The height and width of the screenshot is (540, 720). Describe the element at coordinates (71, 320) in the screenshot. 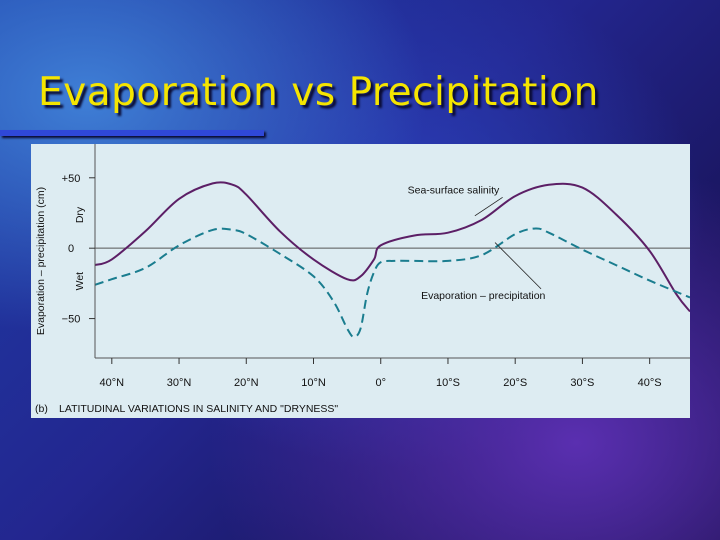

I see `y-tick-label: −50` at that location.